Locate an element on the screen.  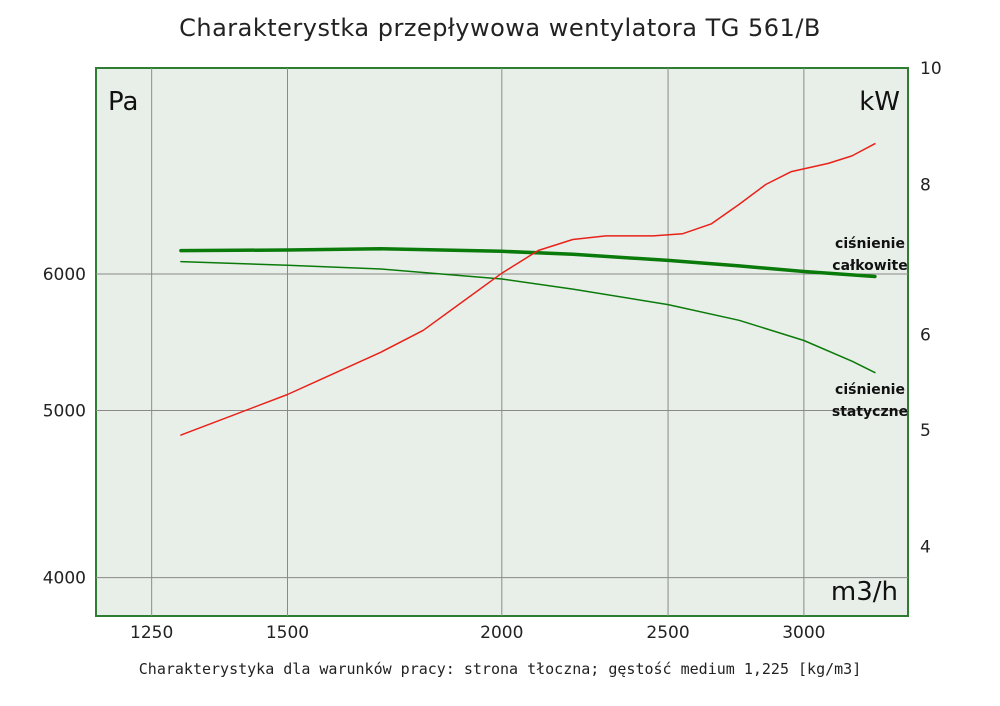
y2-tick-label: 8 is located at coordinates (925, 185).